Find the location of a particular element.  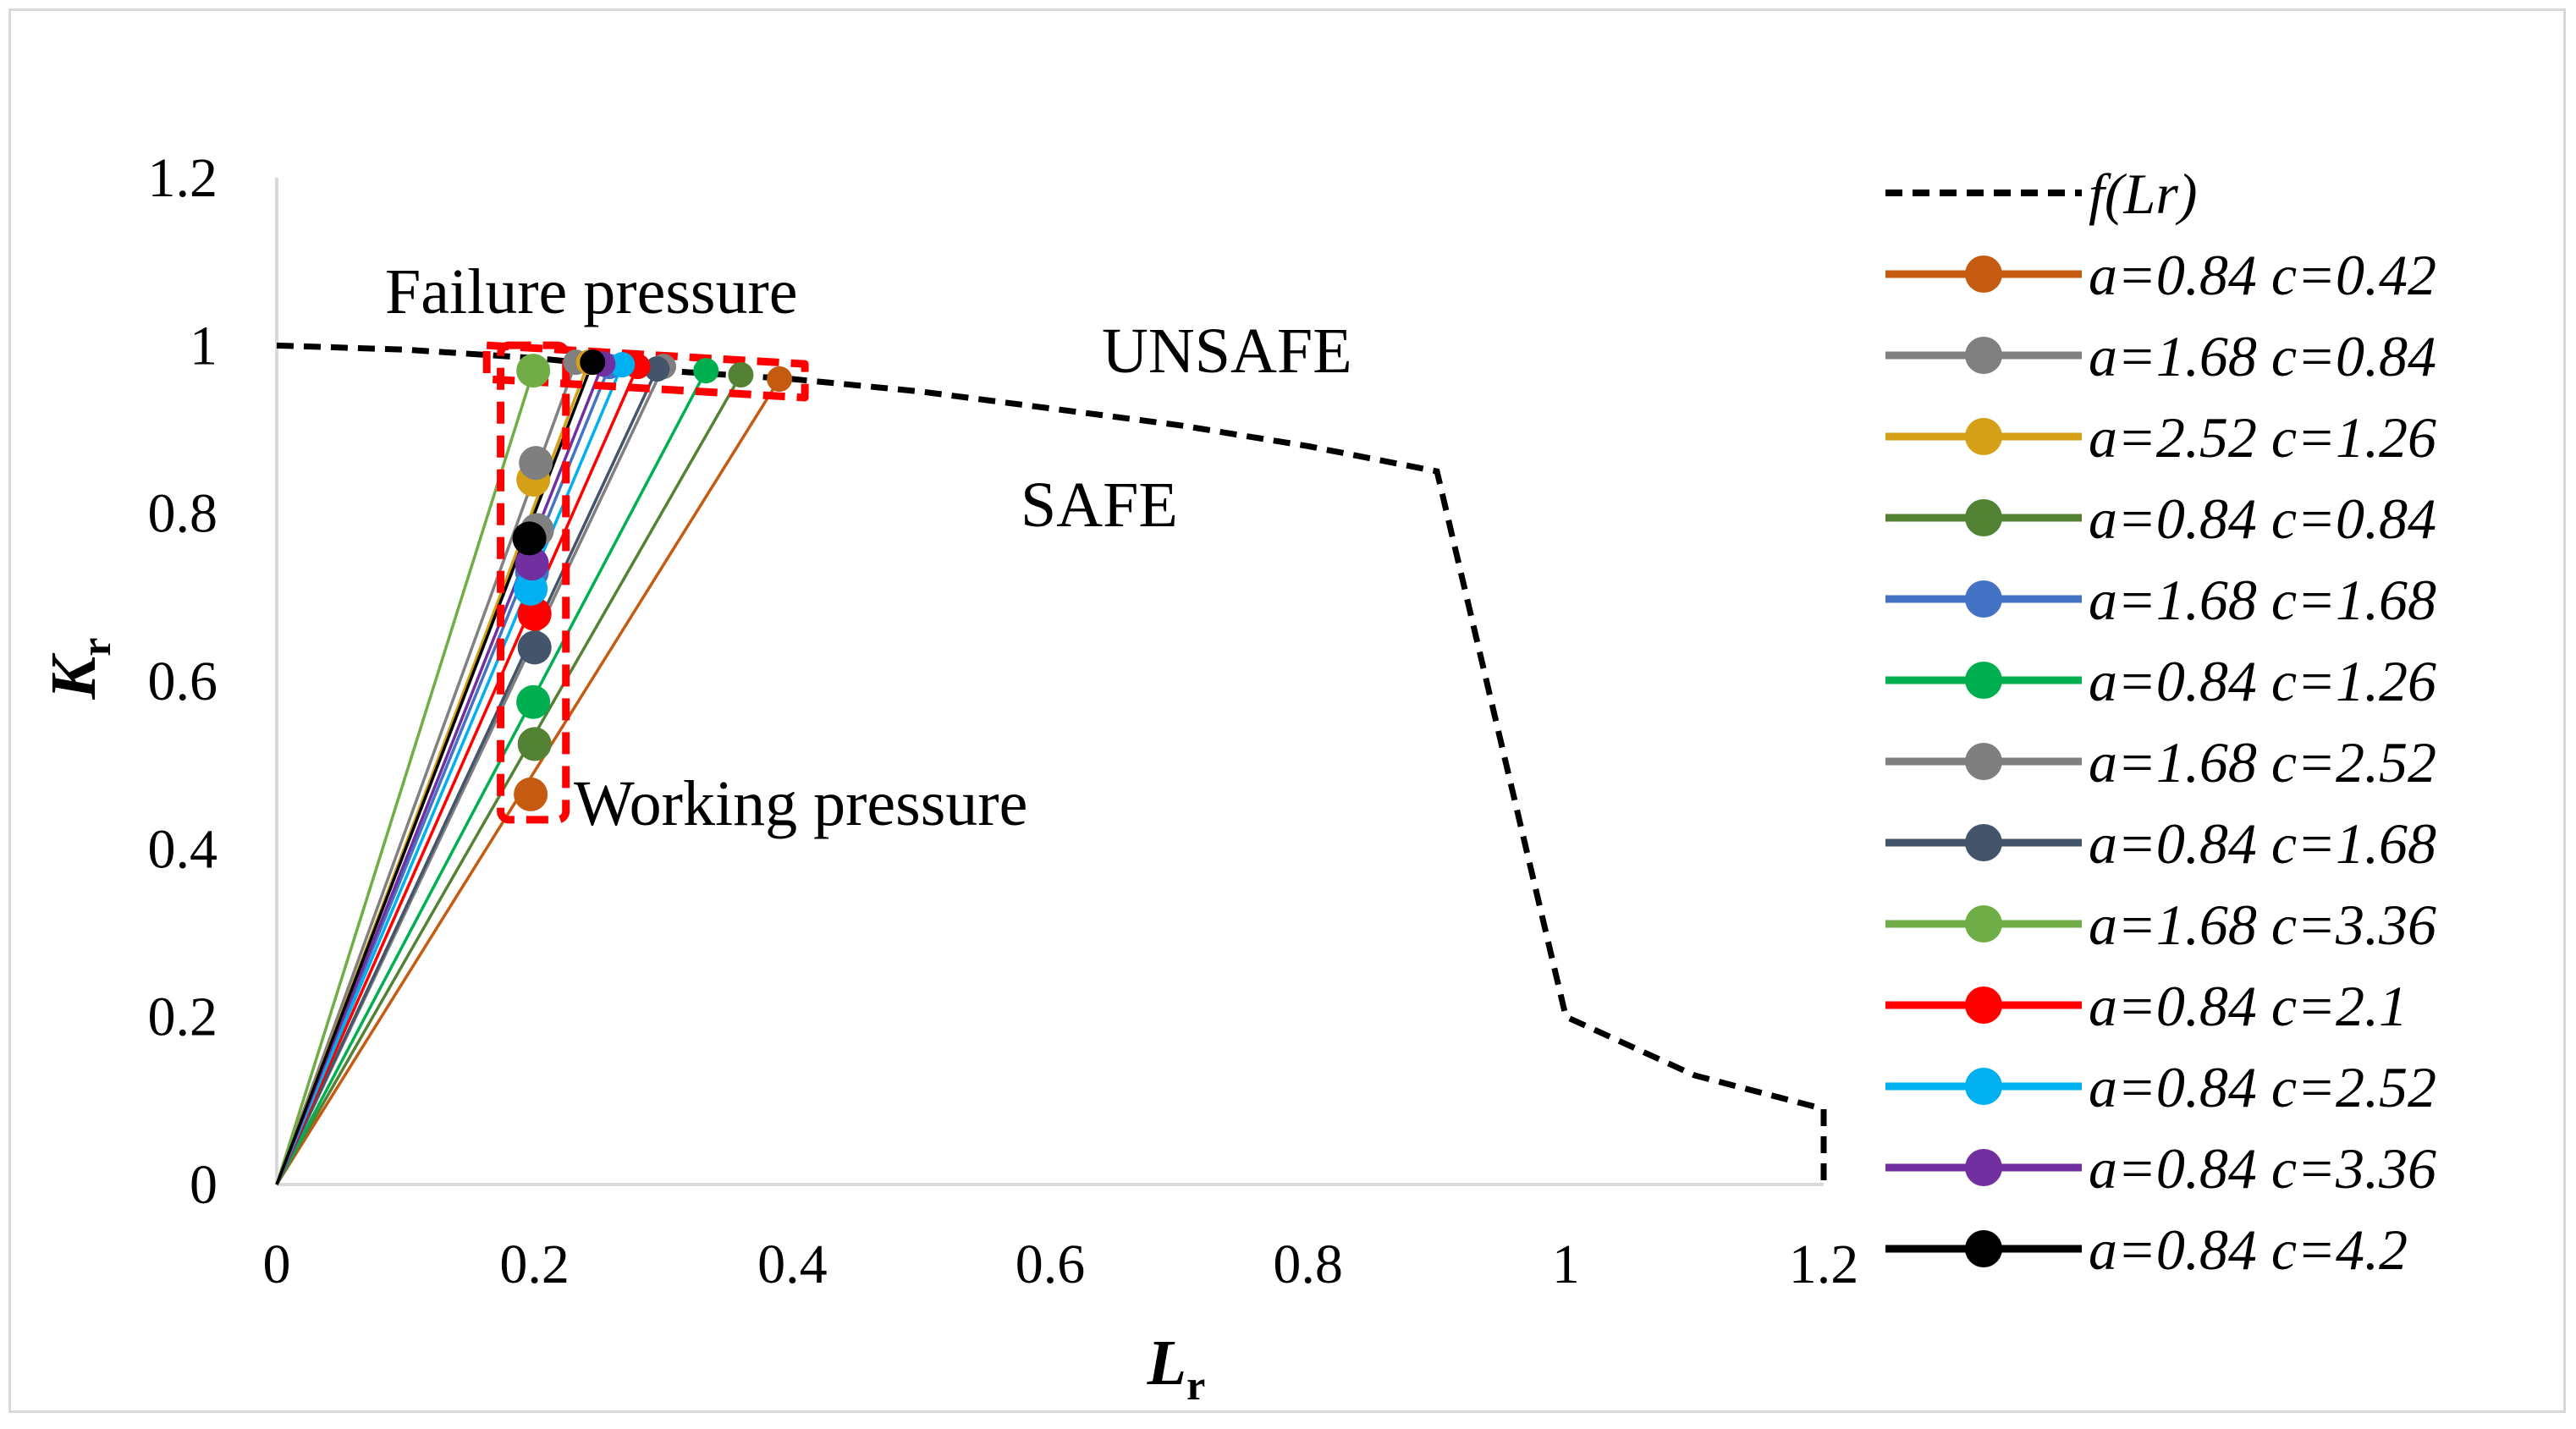

x-axis-title-sub: r is located at coordinates (1195, 1385).